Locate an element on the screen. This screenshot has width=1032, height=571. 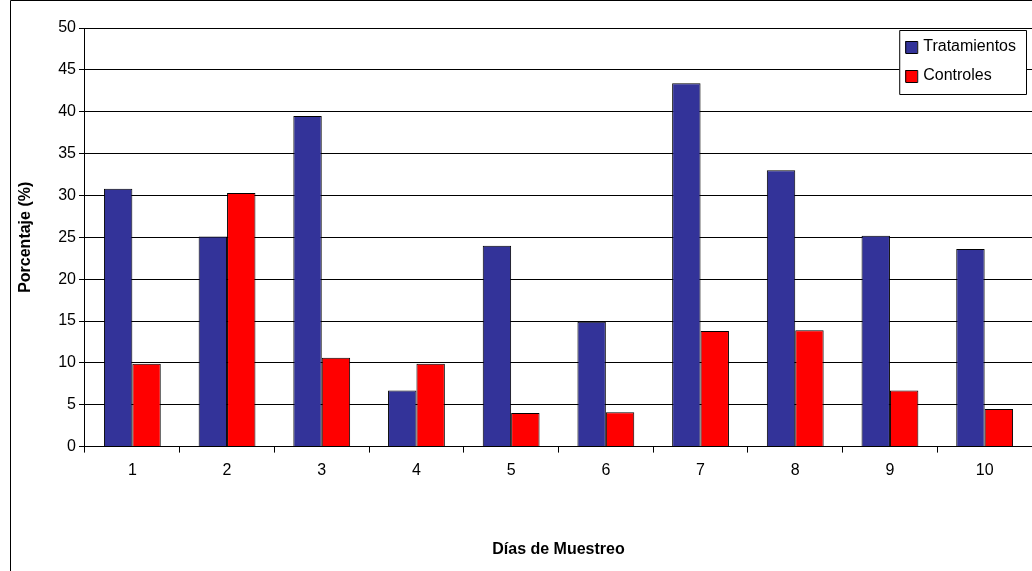
x-tick-label: 6 is located at coordinates (606, 469).